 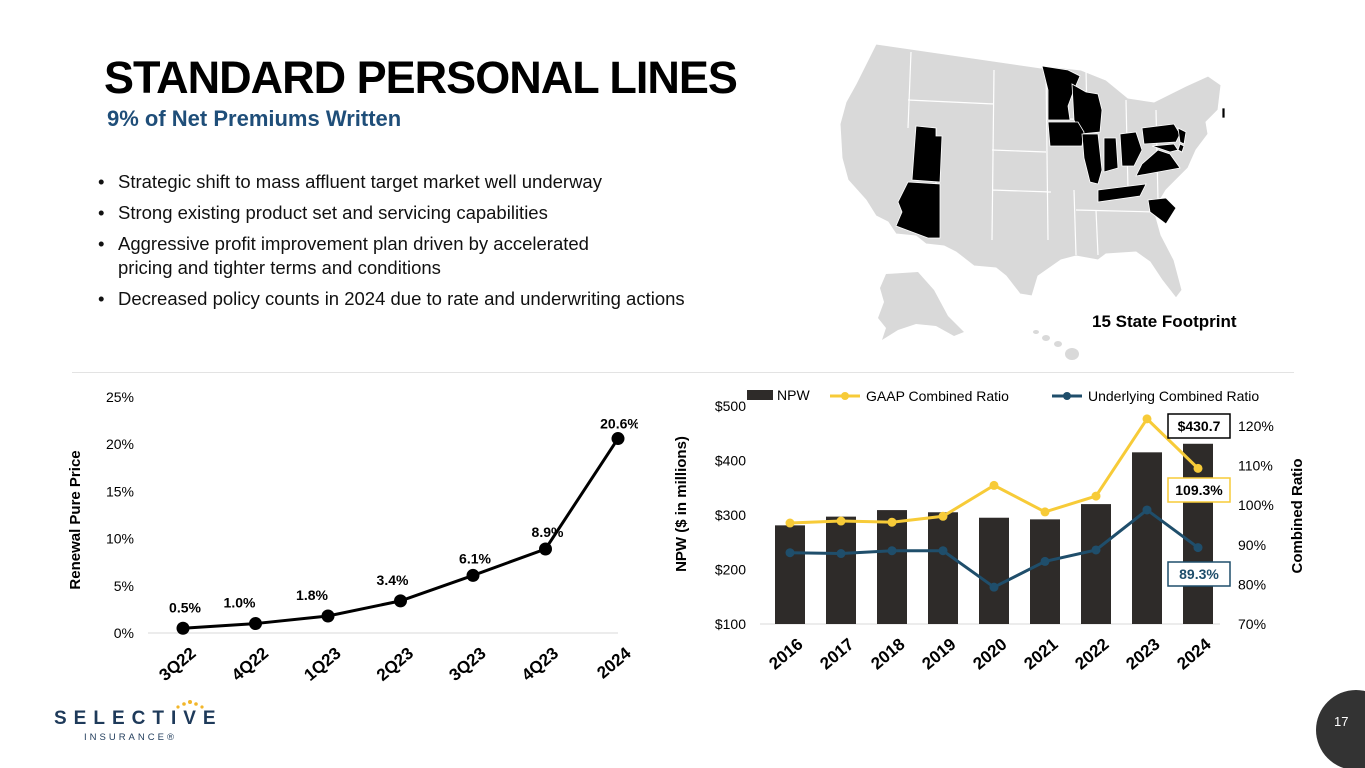 I want to click on legend-npw-label: NPW, so click(x=793, y=395).